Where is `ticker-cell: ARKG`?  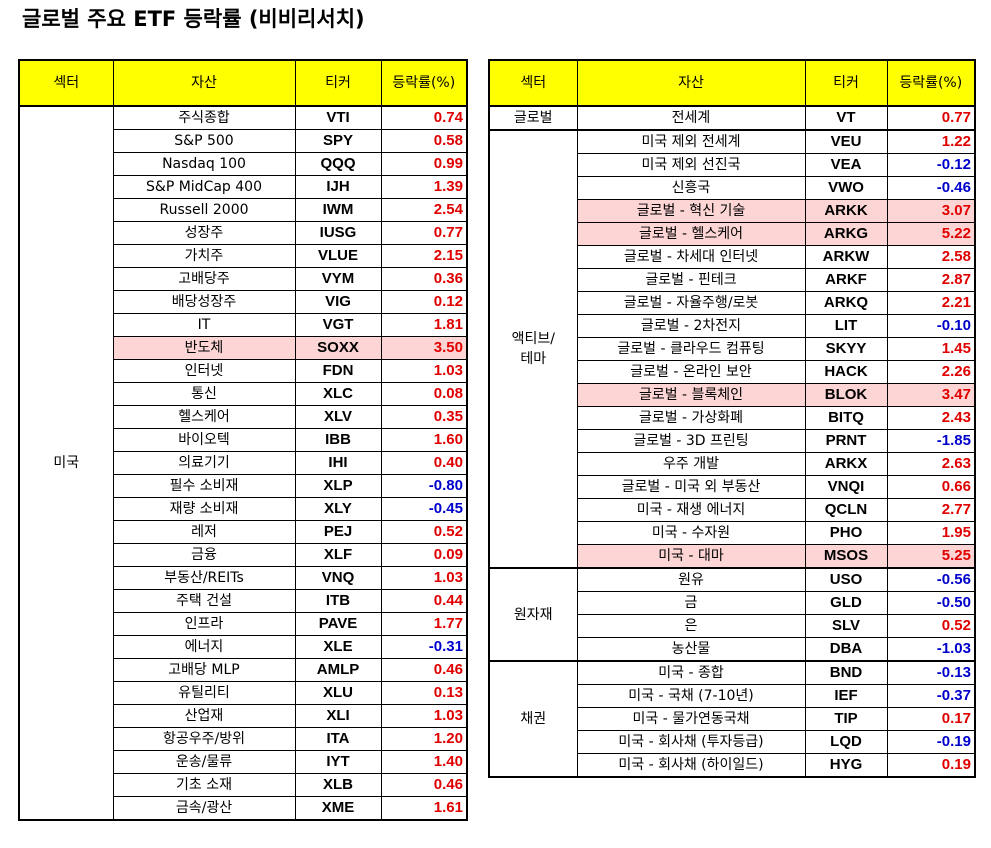
ticker-cell: ARKG is located at coordinates (846, 234).